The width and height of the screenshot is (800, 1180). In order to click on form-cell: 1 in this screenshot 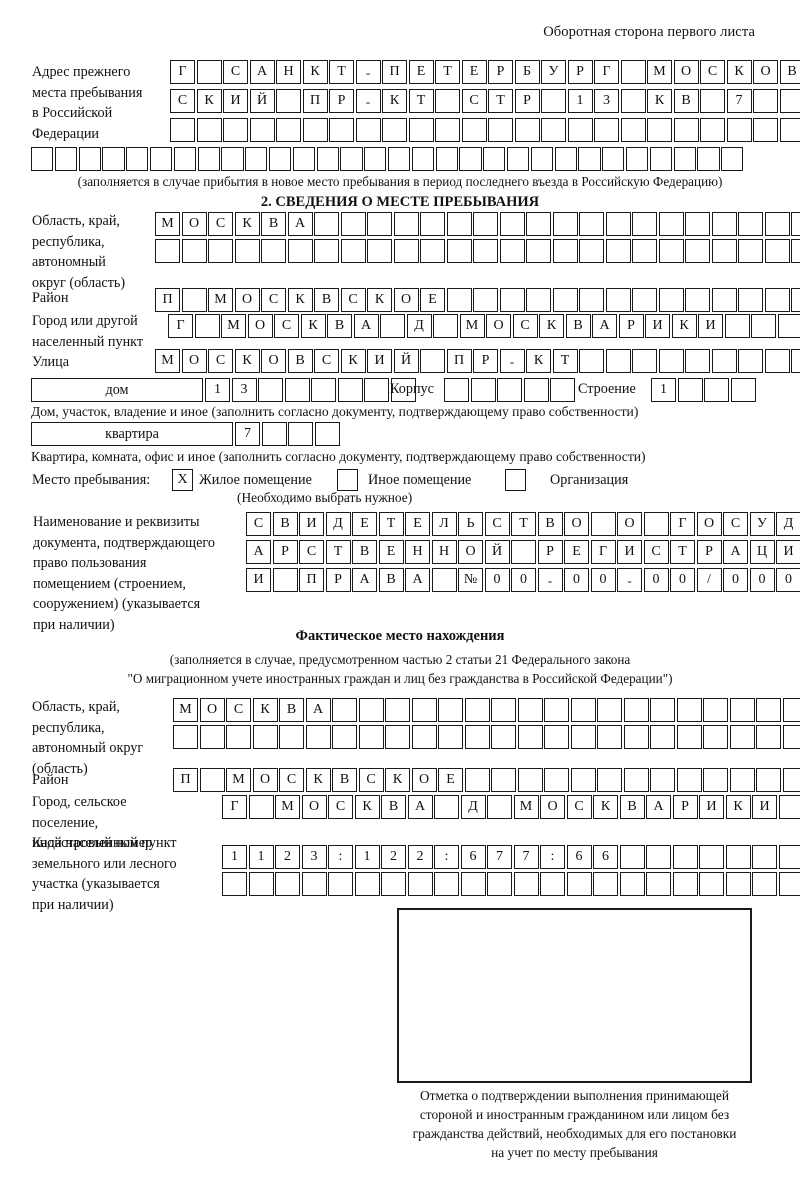, I will do `click(261, 857)`.